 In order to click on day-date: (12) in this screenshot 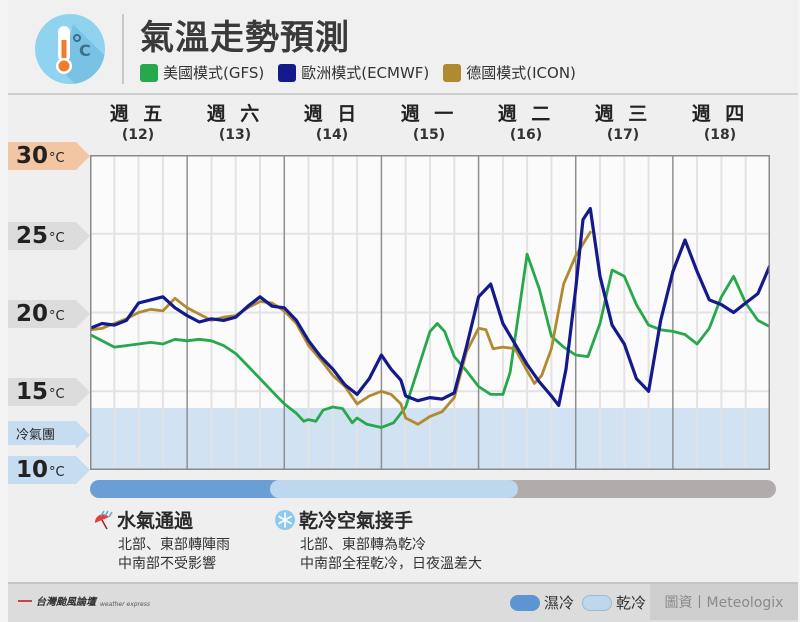, I will do `click(138, 135)`.